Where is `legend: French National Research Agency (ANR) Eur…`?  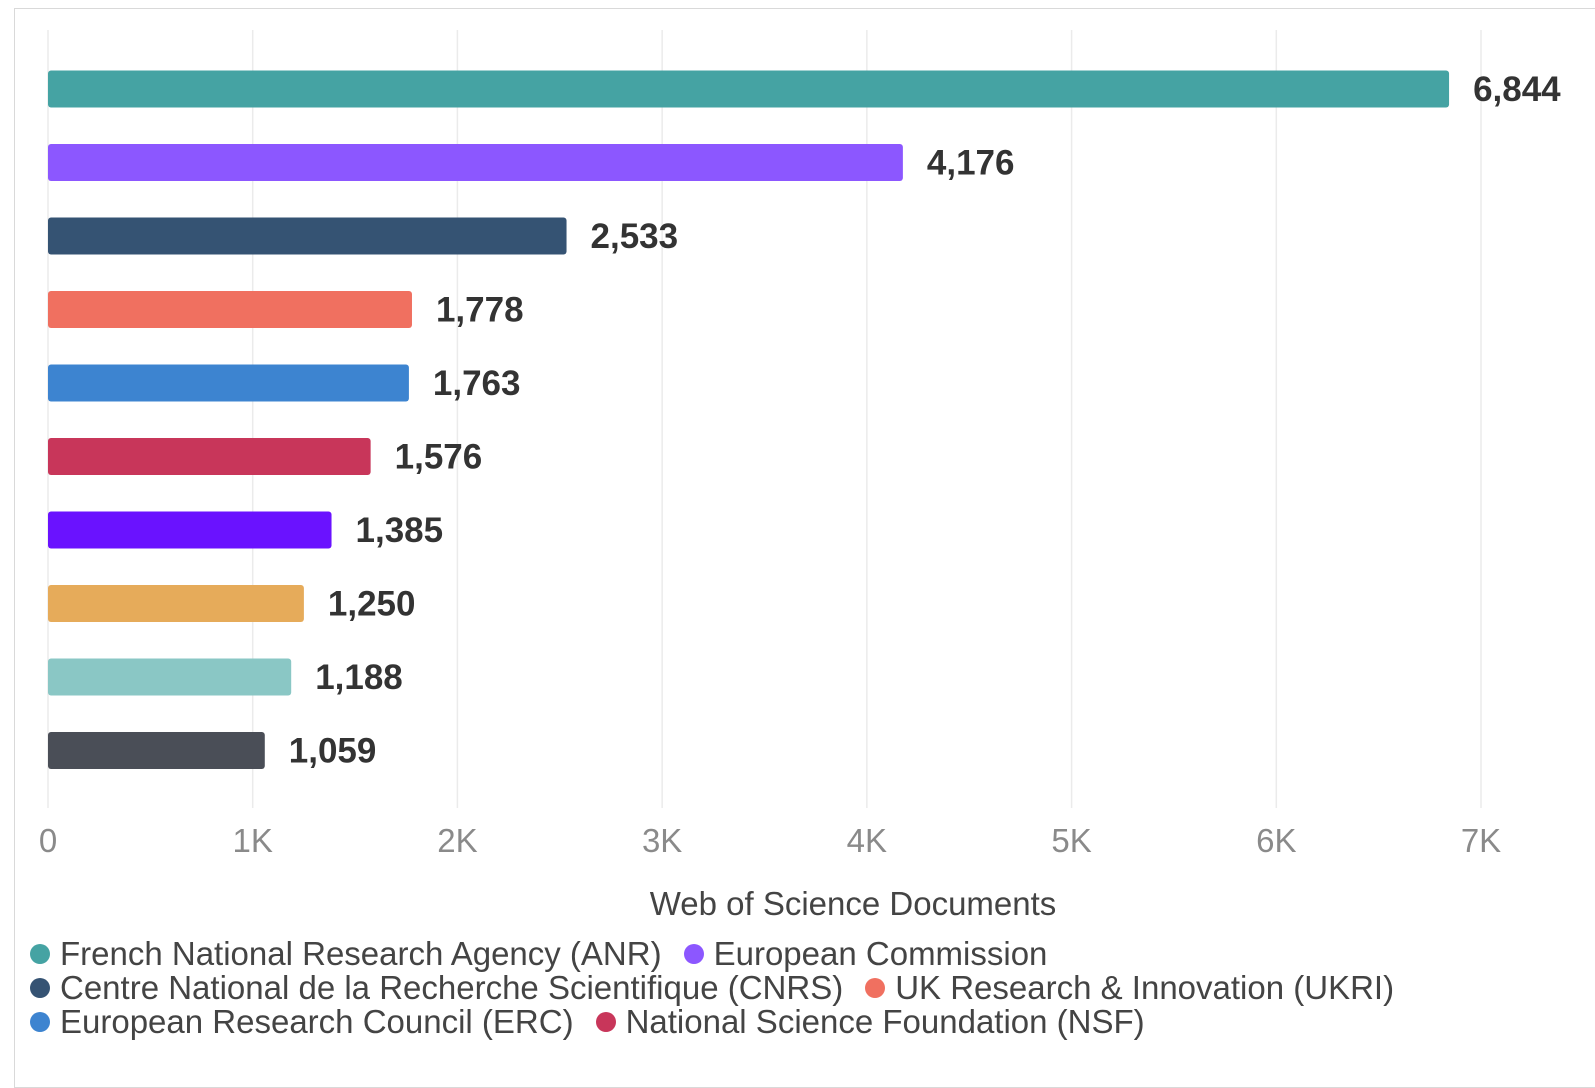
legend: French National Research Agency (ANR) Eur… is located at coordinates (800, 987).